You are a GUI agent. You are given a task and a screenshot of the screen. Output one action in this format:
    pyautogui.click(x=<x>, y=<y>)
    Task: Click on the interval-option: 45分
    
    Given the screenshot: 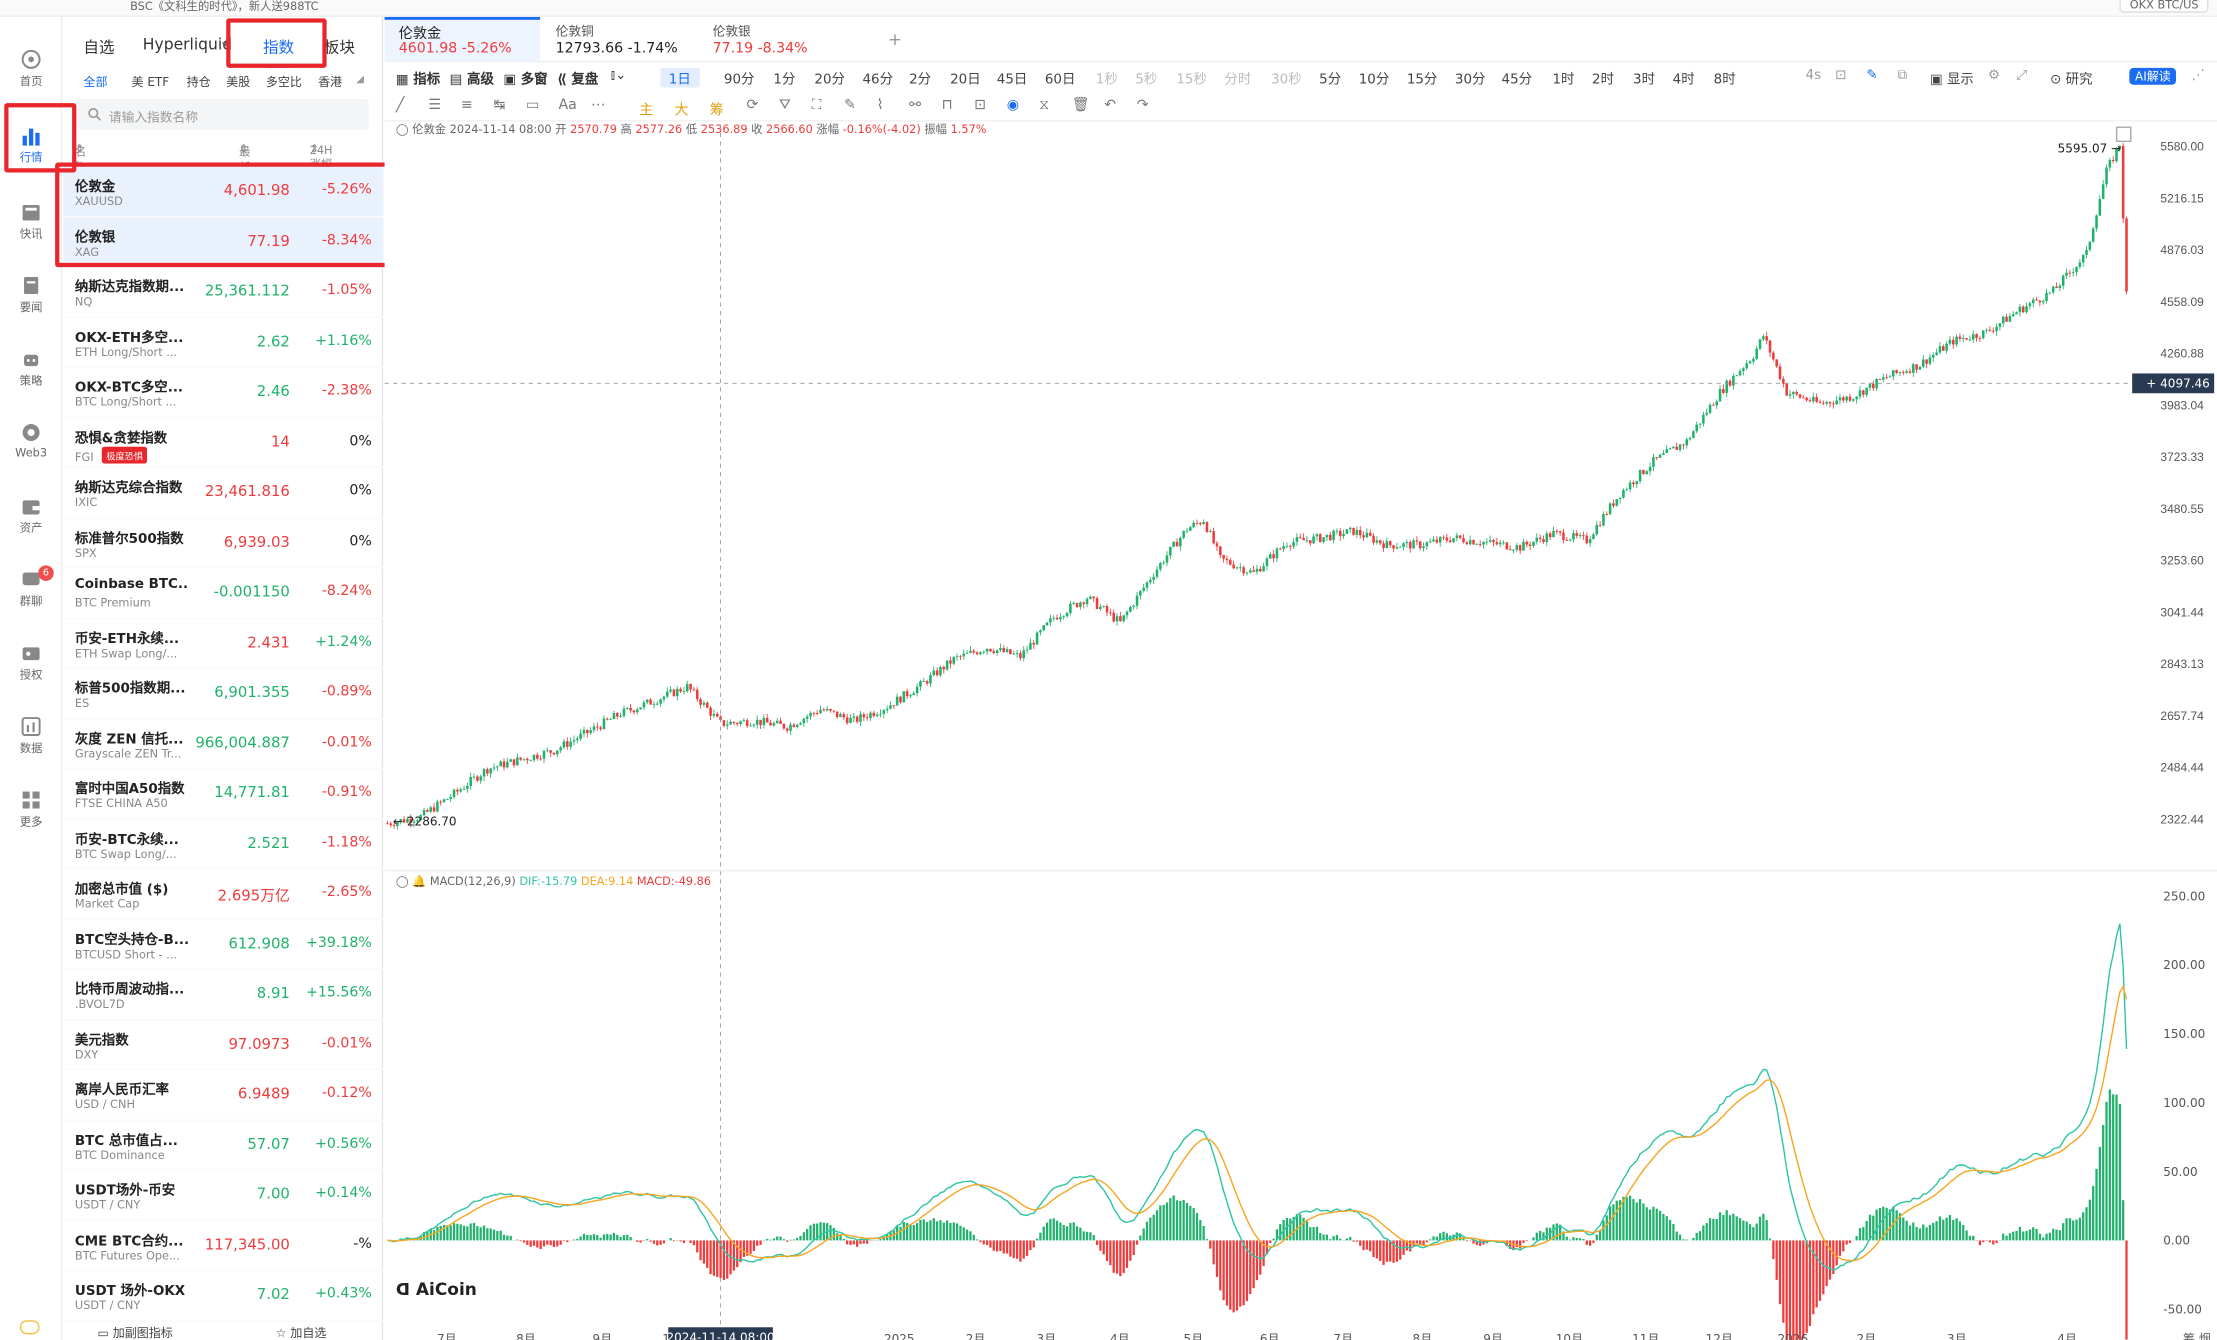 What is the action you would take?
    pyautogui.click(x=1517, y=80)
    